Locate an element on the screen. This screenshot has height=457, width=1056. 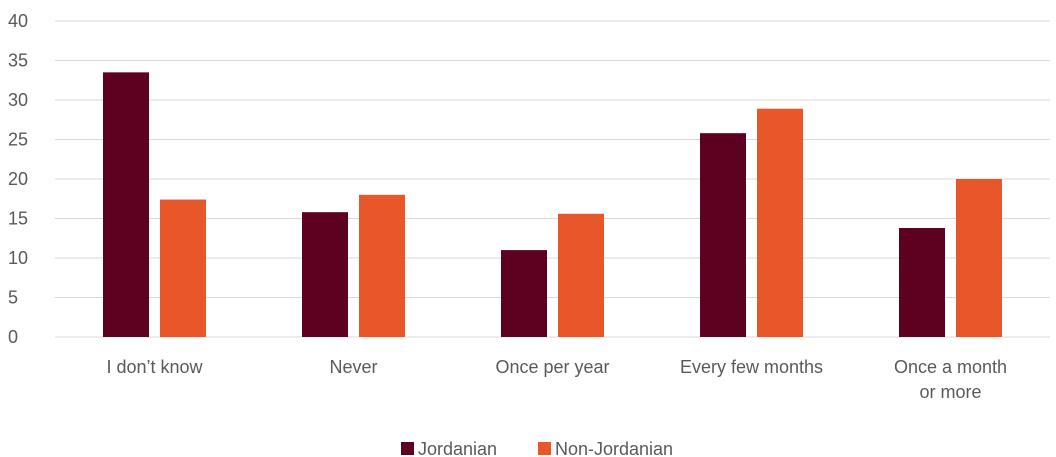
y-tick-label-25: 25 is located at coordinates (18, 140).